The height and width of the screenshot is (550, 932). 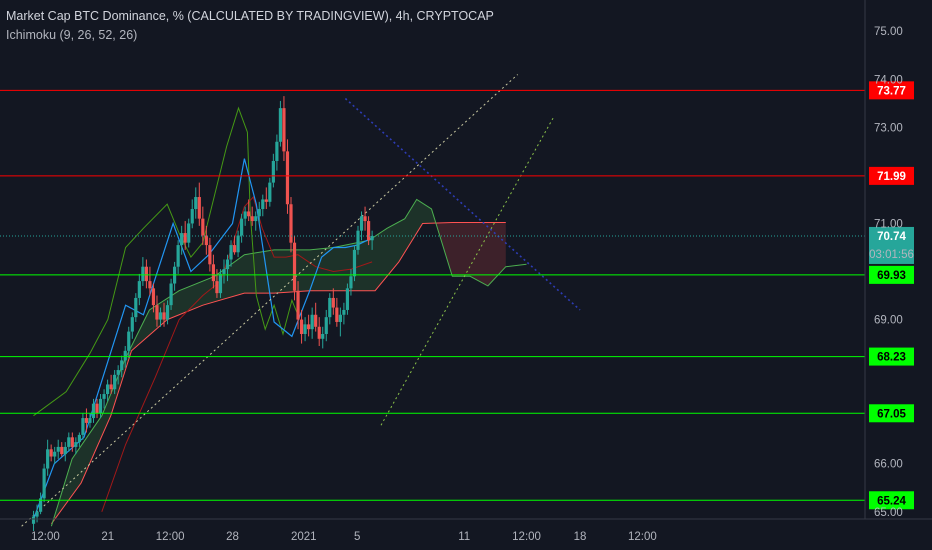 I want to click on time-tick-label: 5, so click(x=357, y=537).